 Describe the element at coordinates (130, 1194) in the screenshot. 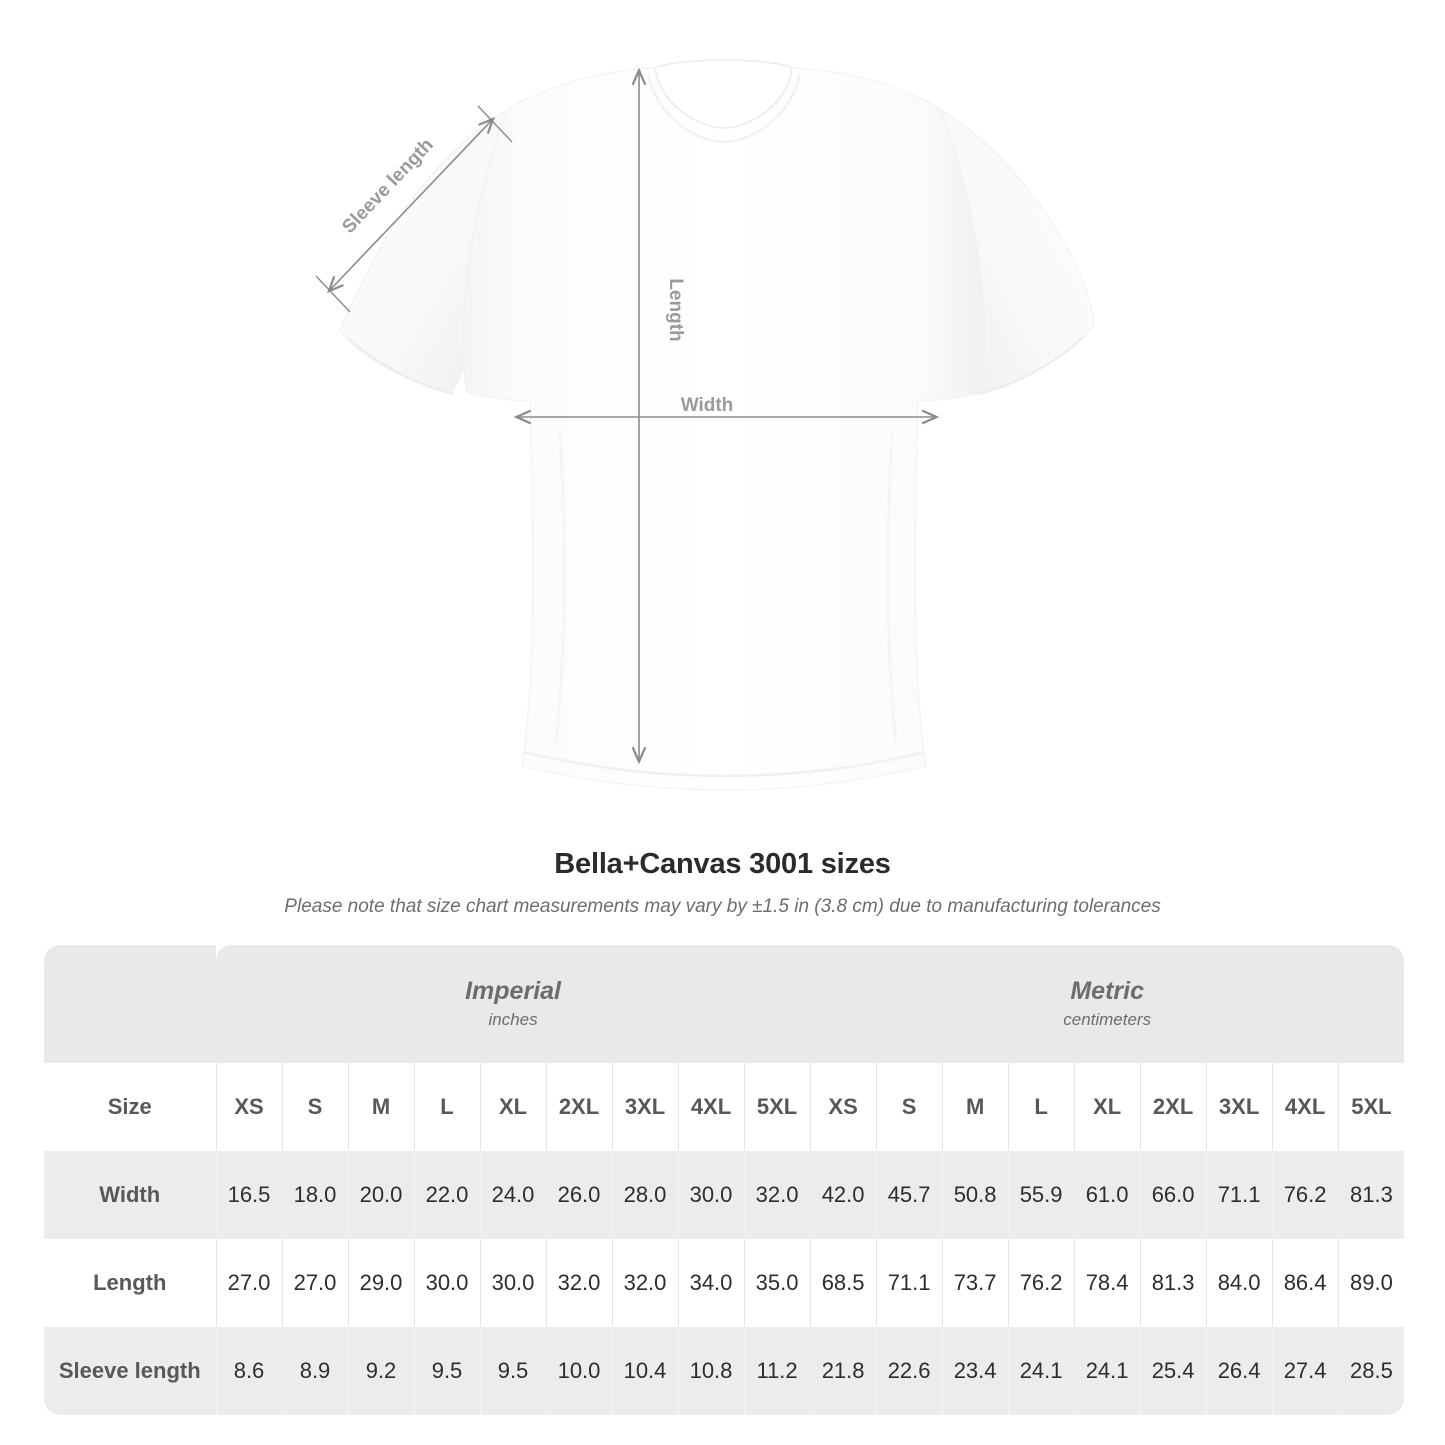

I see `row-label-width: Width` at that location.